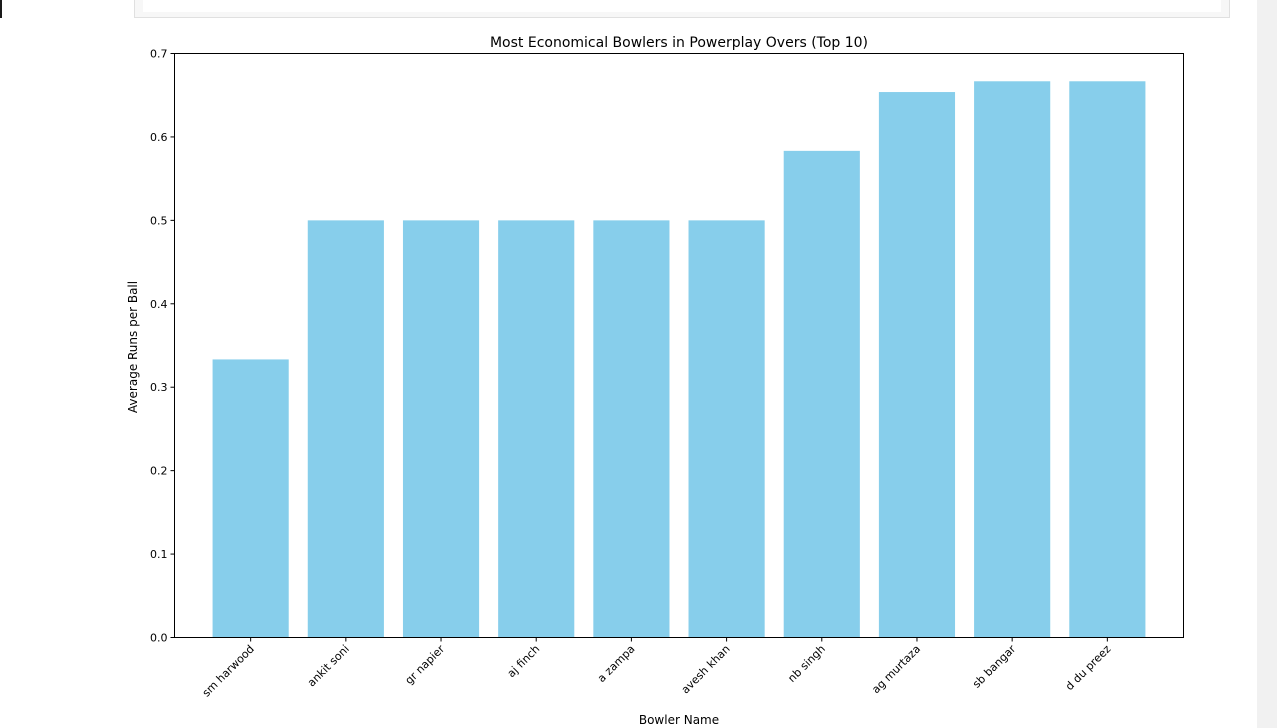 This screenshot has width=1277, height=728. Describe the element at coordinates (159, 554) in the screenshot. I see `y-tick-label: 0.1` at that location.